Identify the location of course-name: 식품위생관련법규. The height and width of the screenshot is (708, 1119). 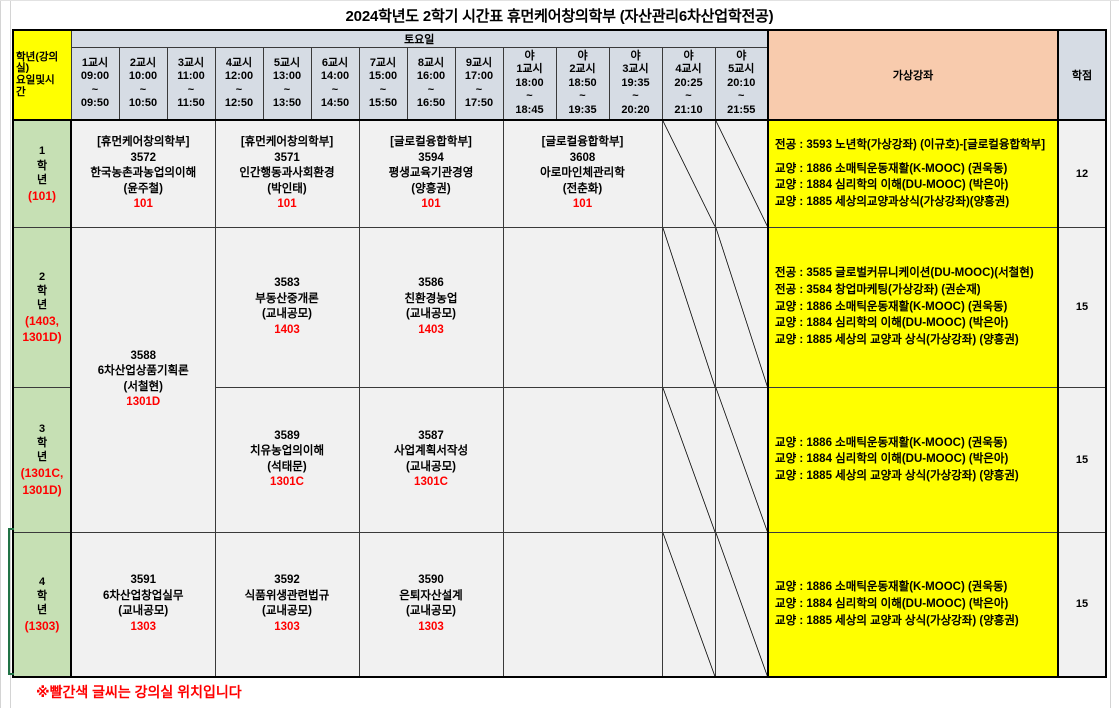
(287, 595).